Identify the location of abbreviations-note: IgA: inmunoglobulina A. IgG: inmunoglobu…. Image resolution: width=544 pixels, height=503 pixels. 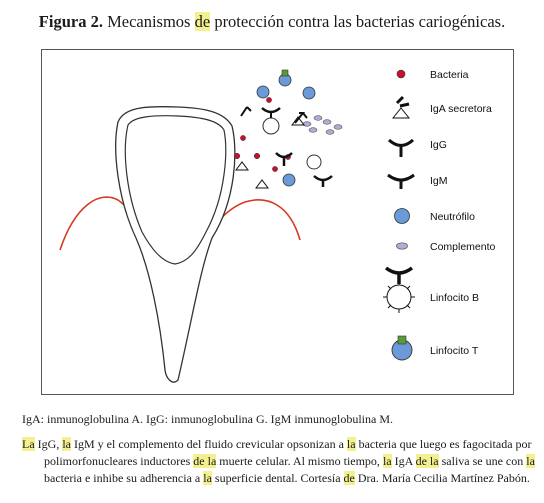
(207, 419).